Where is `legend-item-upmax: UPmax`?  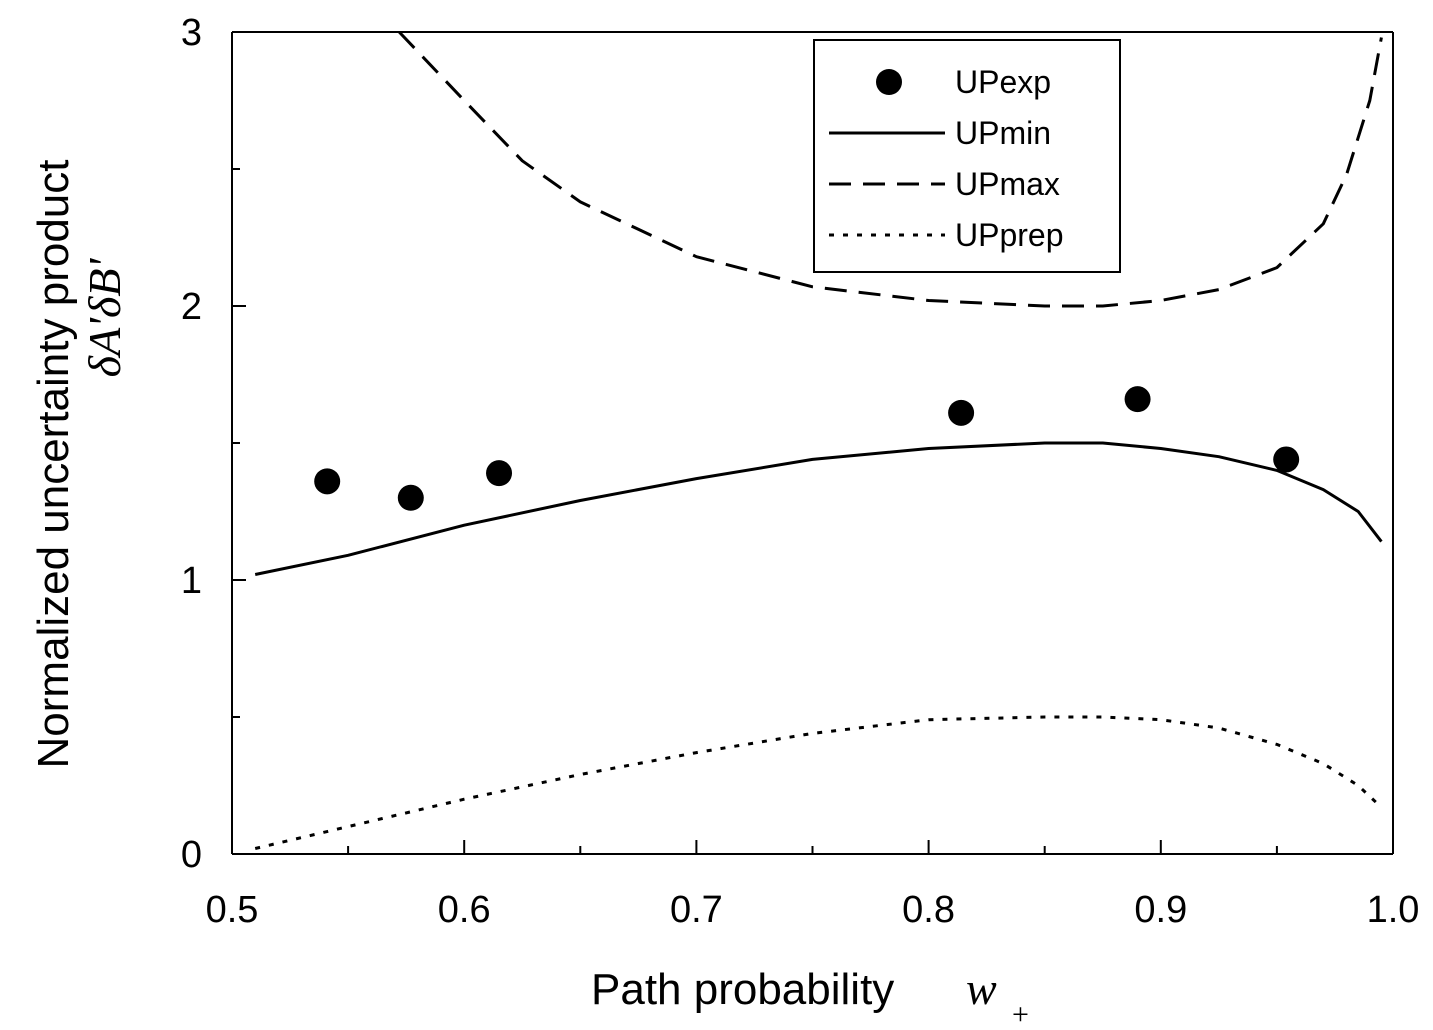 legend-item-upmax: UPmax is located at coordinates (944, 184).